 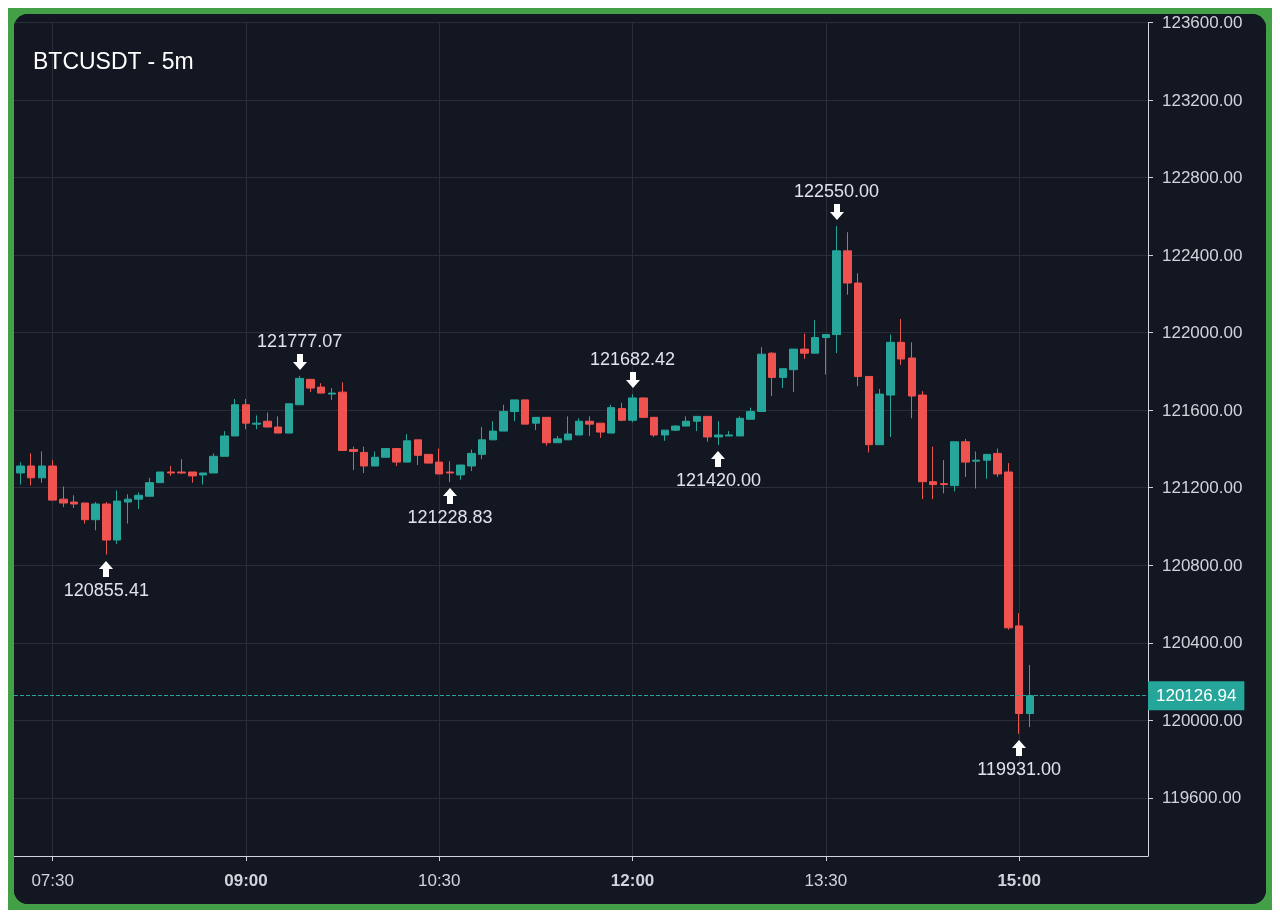 I want to click on x-tick-label: 07:30, so click(x=52, y=880).